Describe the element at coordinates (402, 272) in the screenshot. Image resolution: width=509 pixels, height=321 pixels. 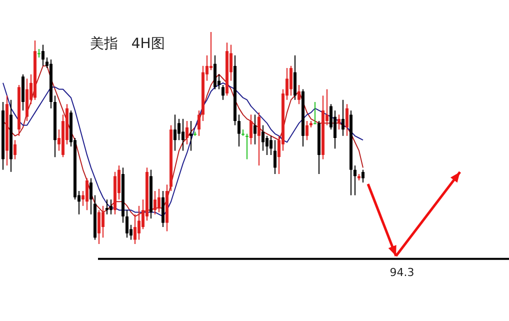
I see `text: 94.3` at that location.